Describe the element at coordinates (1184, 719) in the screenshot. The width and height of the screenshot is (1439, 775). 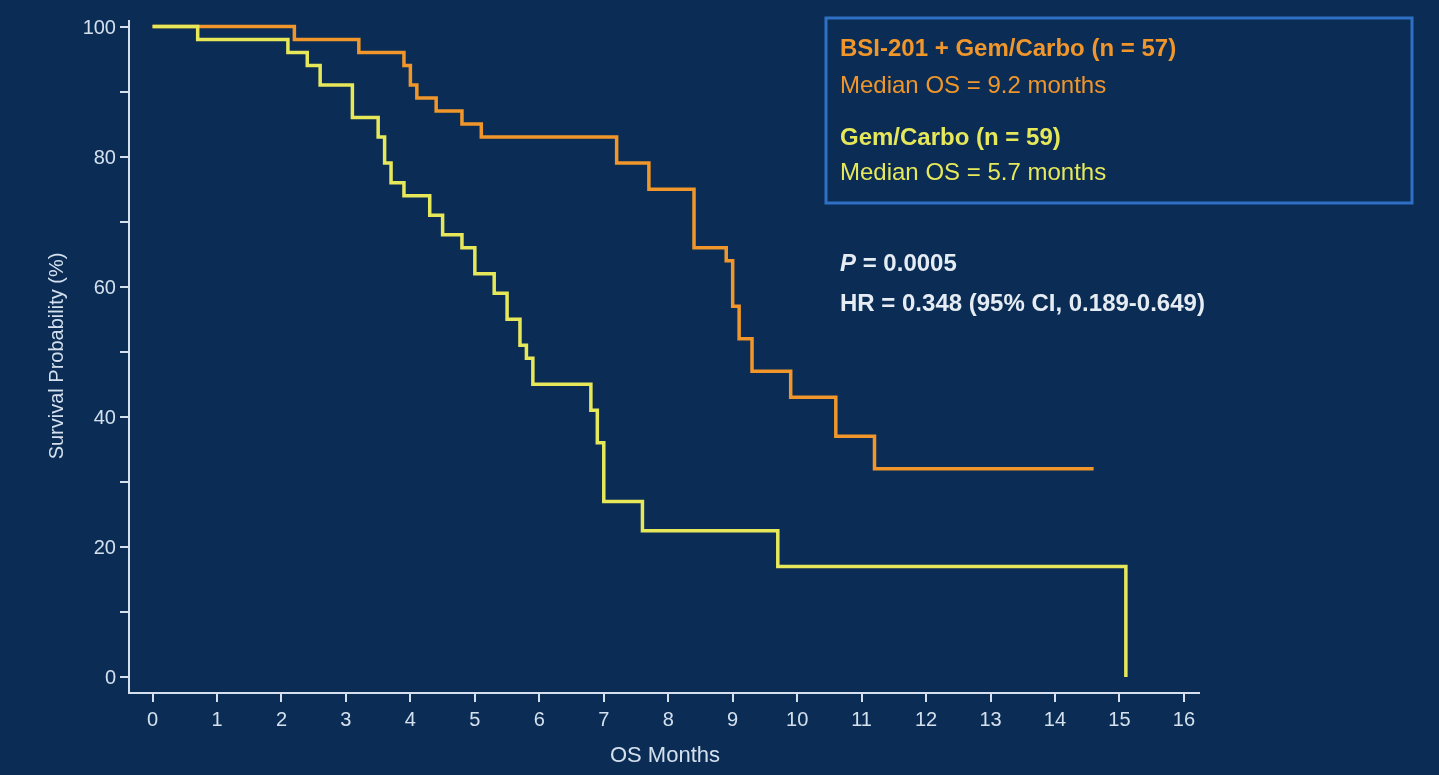
I see `x-tick-label: 16` at that location.